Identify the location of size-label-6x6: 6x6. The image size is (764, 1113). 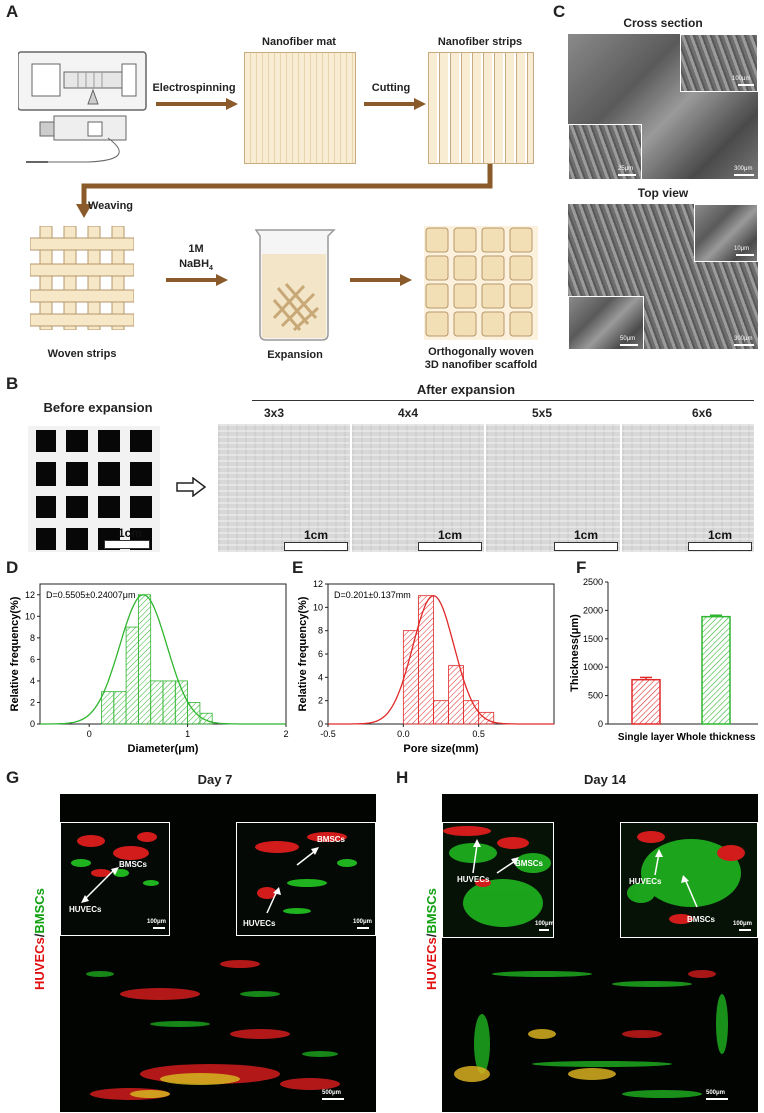
(702, 413).